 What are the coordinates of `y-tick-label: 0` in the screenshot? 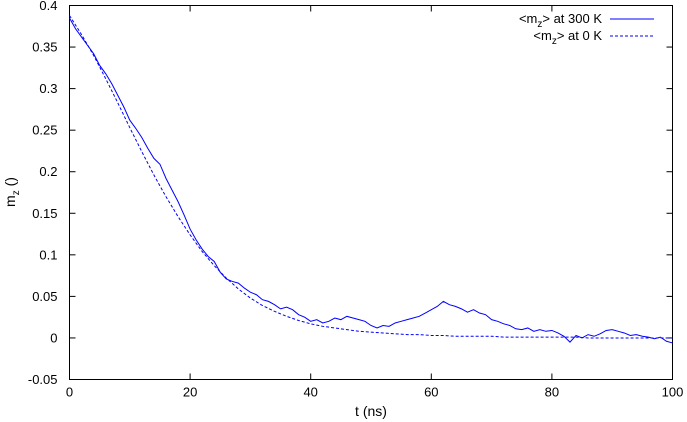 It's located at (53, 337).